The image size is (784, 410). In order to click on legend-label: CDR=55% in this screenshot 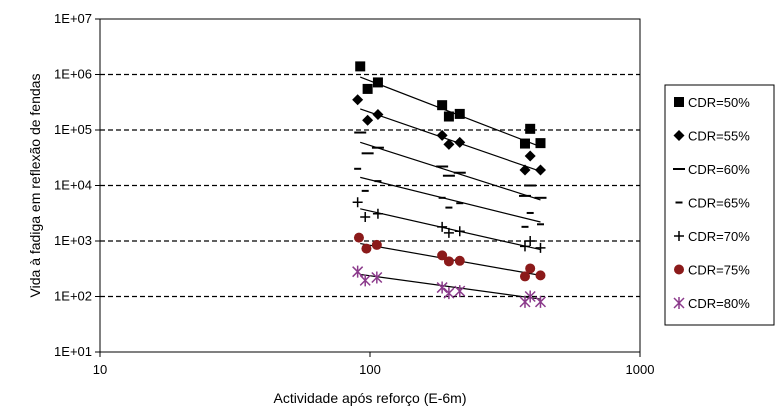, I will do `click(719, 136)`.